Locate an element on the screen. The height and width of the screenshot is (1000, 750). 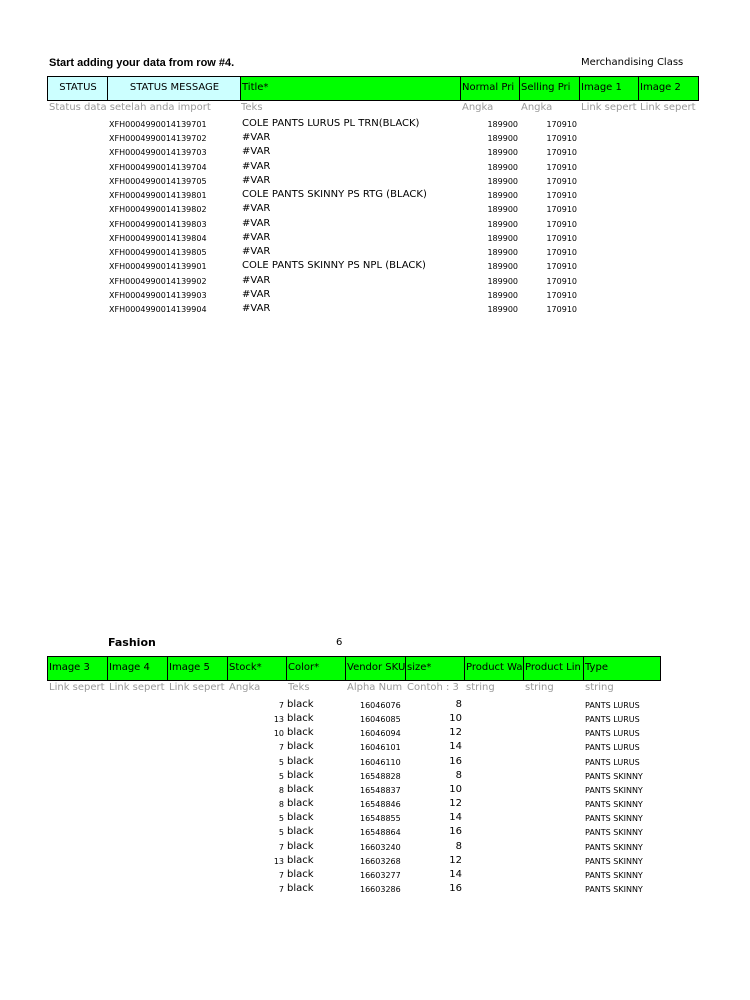
hint-cell: string is located at coordinates (539, 687).